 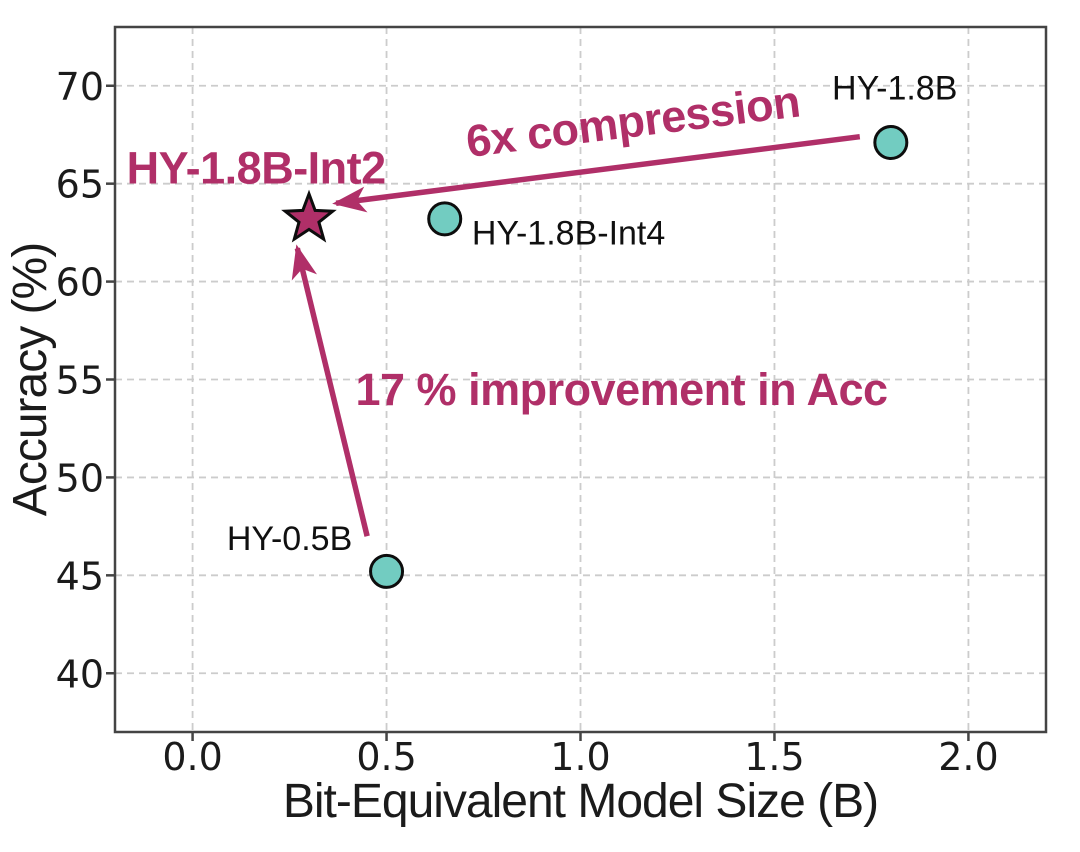 What do you see at coordinates (568, 233) in the screenshot?
I see `point-label-hy-1-8b-int4: HY-1.8B-Int4` at bounding box center [568, 233].